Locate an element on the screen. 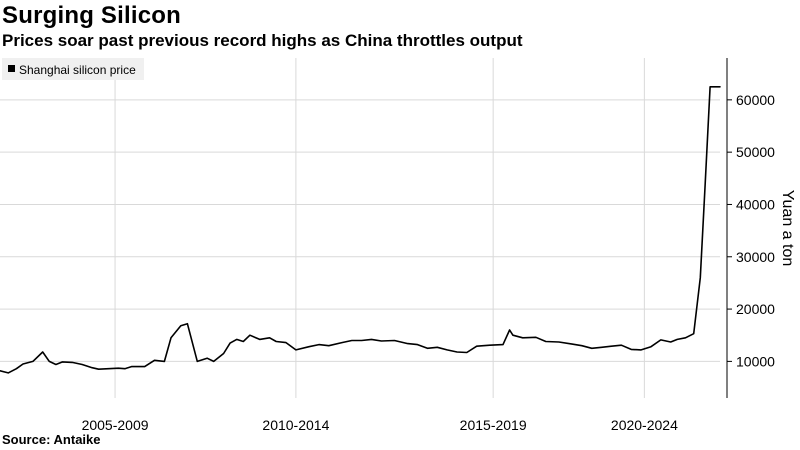 The height and width of the screenshot is (450, 800). legend-swatch is located at coordinates (11, 68).